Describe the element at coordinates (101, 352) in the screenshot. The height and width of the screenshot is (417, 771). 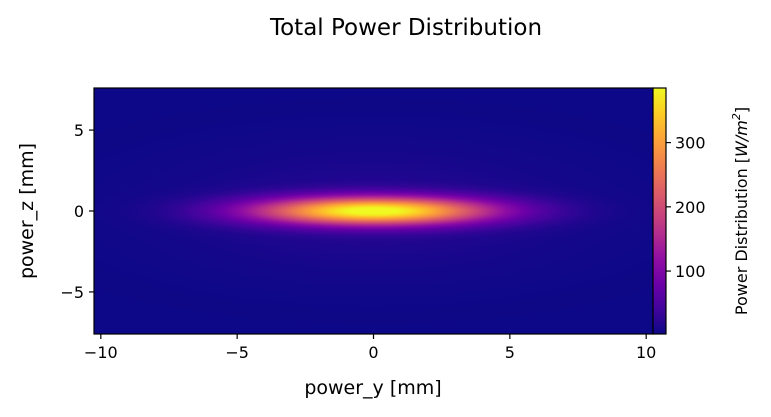
I see `x-tick-label: −10` at that location.